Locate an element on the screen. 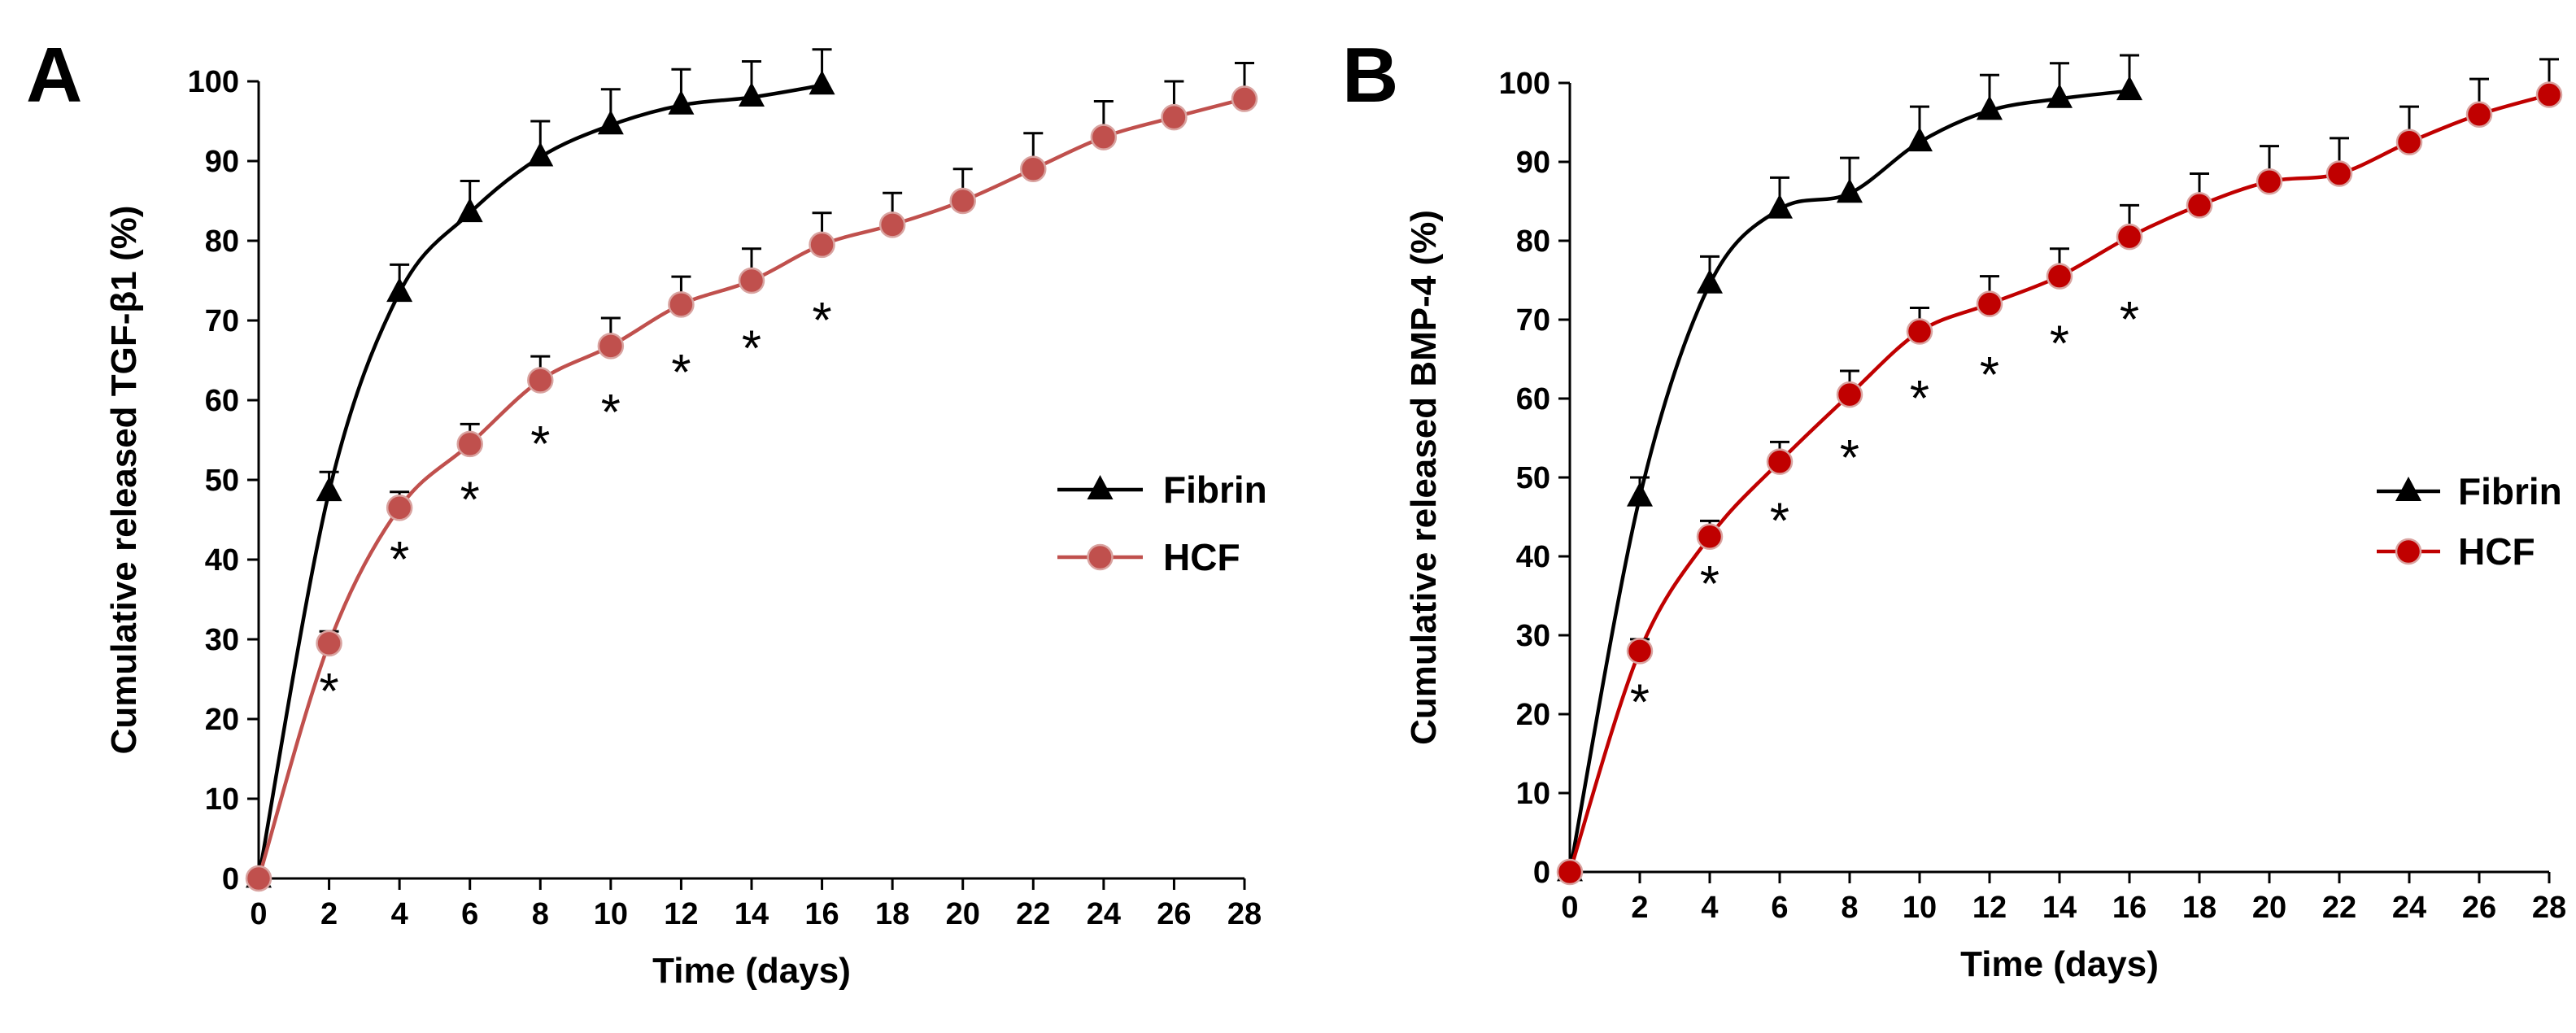 Image resolution: width=2576 pixels, height=1033 pixels. y-axis-title: Cumulative released TGF-β1 (%) is located at coordinates (124, 480).